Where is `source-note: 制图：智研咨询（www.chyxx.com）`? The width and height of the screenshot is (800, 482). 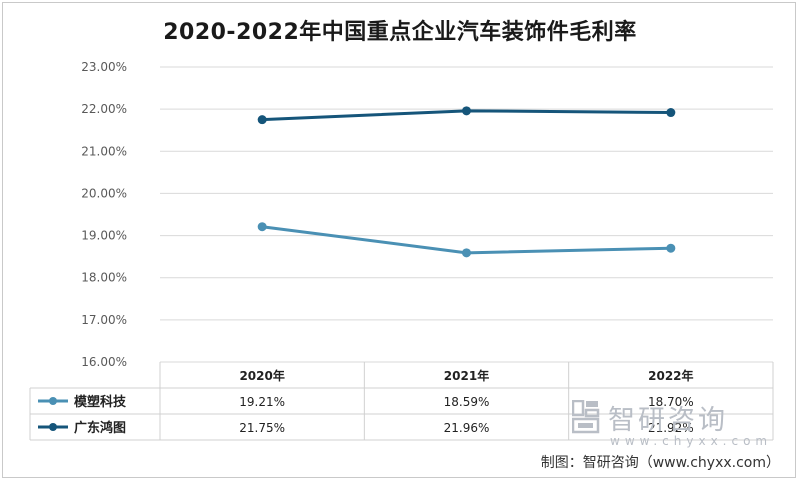 source-note: 制图：智研咨询（www.chyxx.com） is located at coordinates (660, 463).